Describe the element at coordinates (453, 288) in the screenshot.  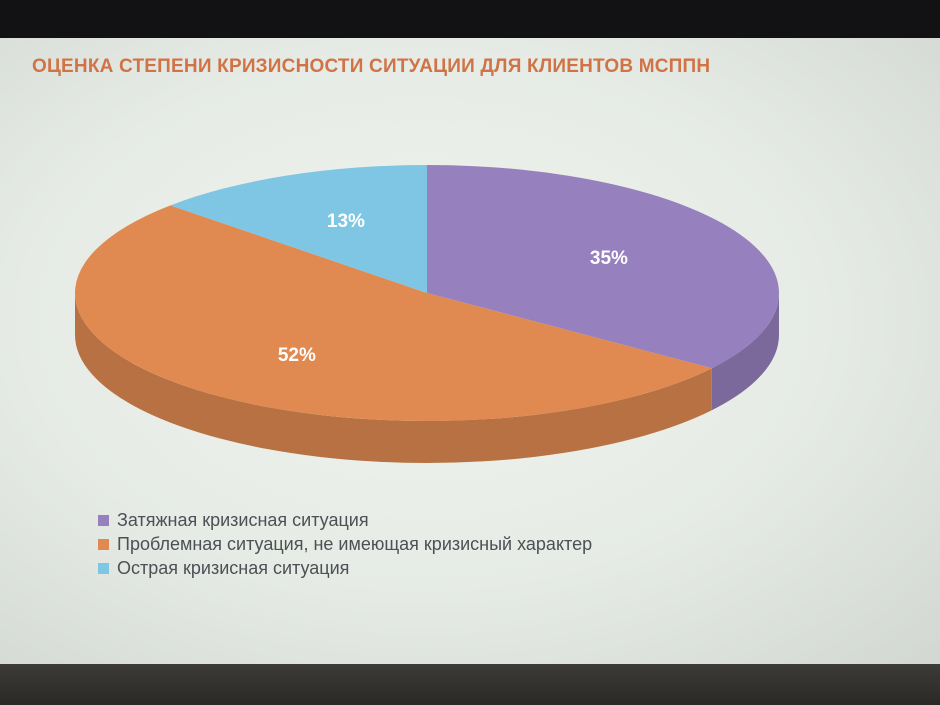
I see `pie-labels: 35% 52% 13%` at that location.